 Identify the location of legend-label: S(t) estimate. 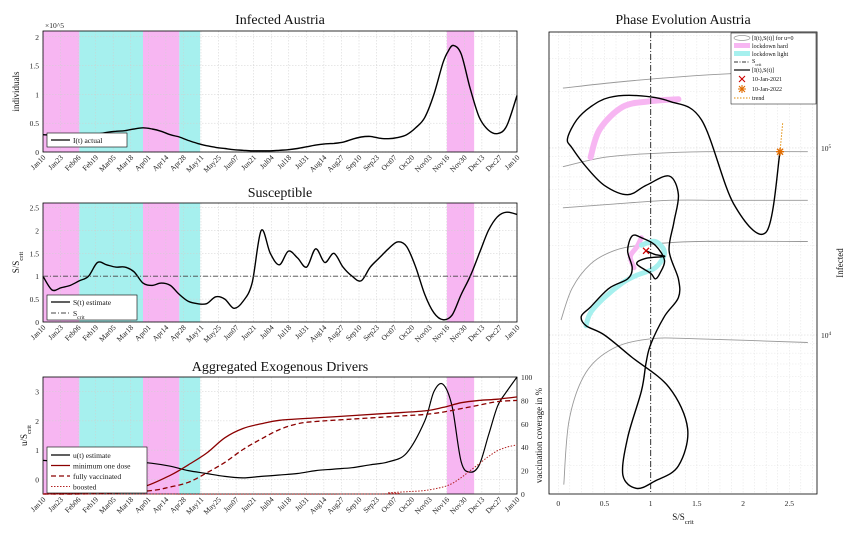
(92, 302).